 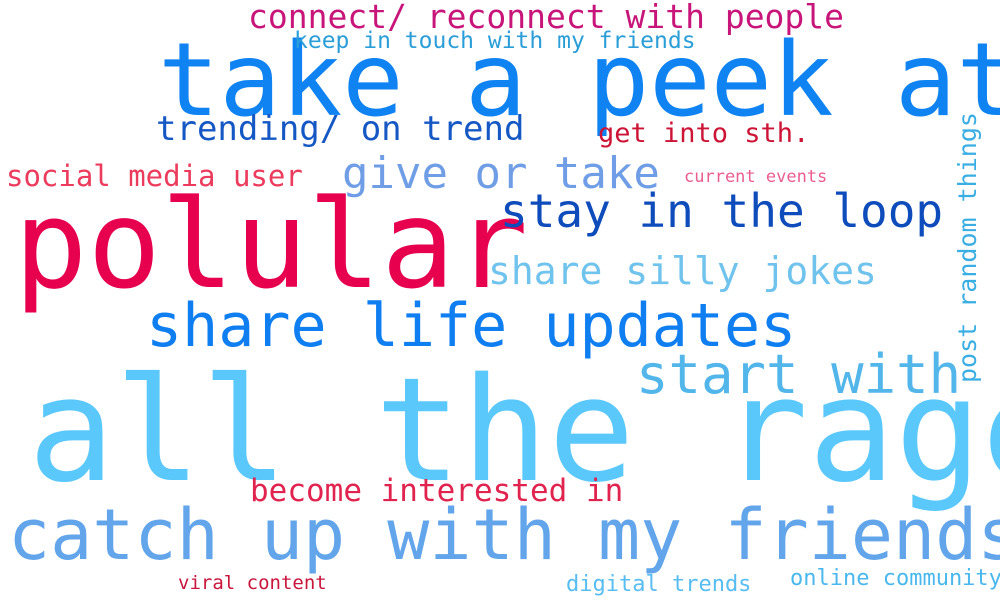 I want to click on word-catch-up-with-my-friends: catch up with my friends, so click(x=504, y=535).